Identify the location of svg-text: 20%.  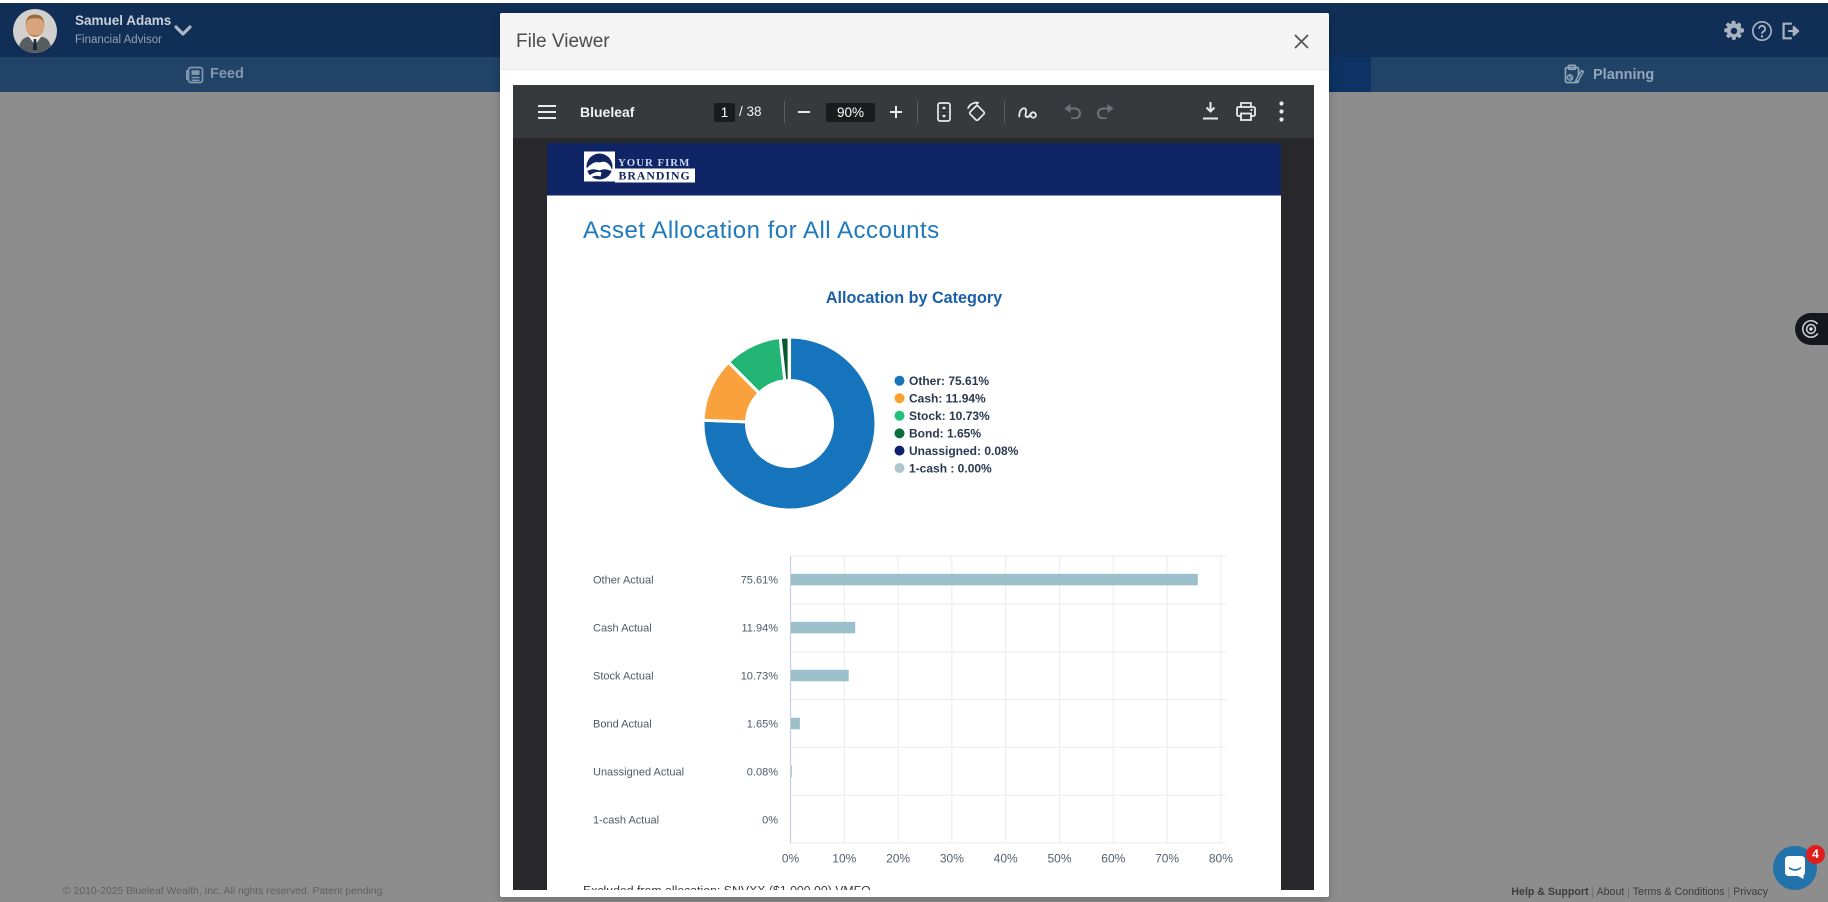
(898, 859).